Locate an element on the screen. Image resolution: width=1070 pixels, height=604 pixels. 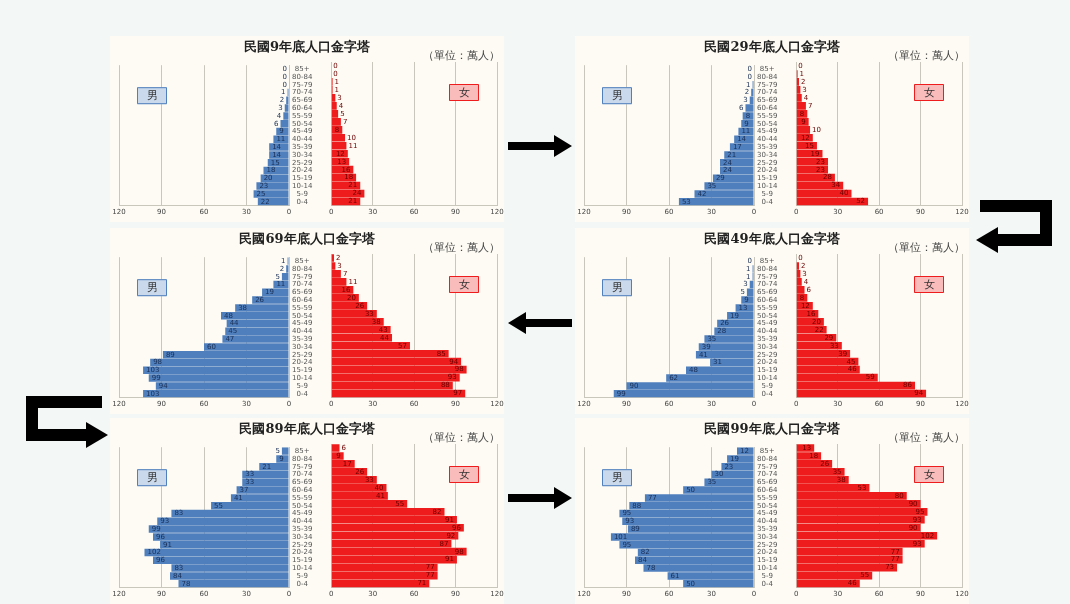
series-label: 男 is located at coordinates (617, 478).